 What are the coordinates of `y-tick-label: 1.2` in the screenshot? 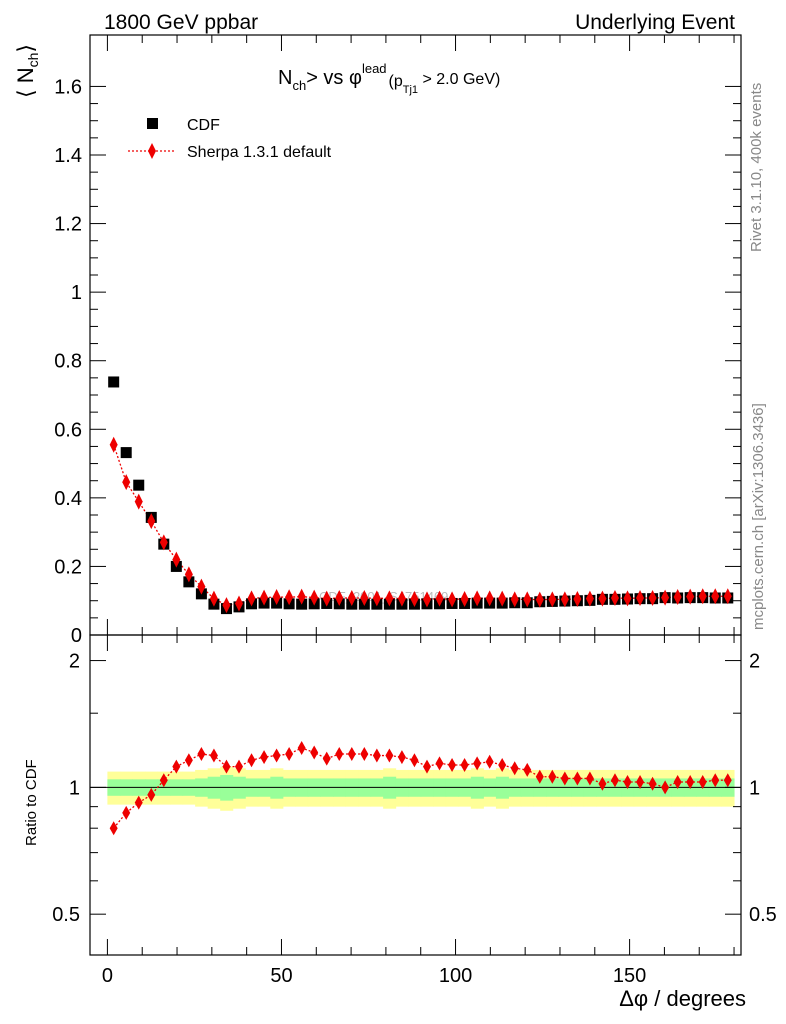 It's located at (68, 225).